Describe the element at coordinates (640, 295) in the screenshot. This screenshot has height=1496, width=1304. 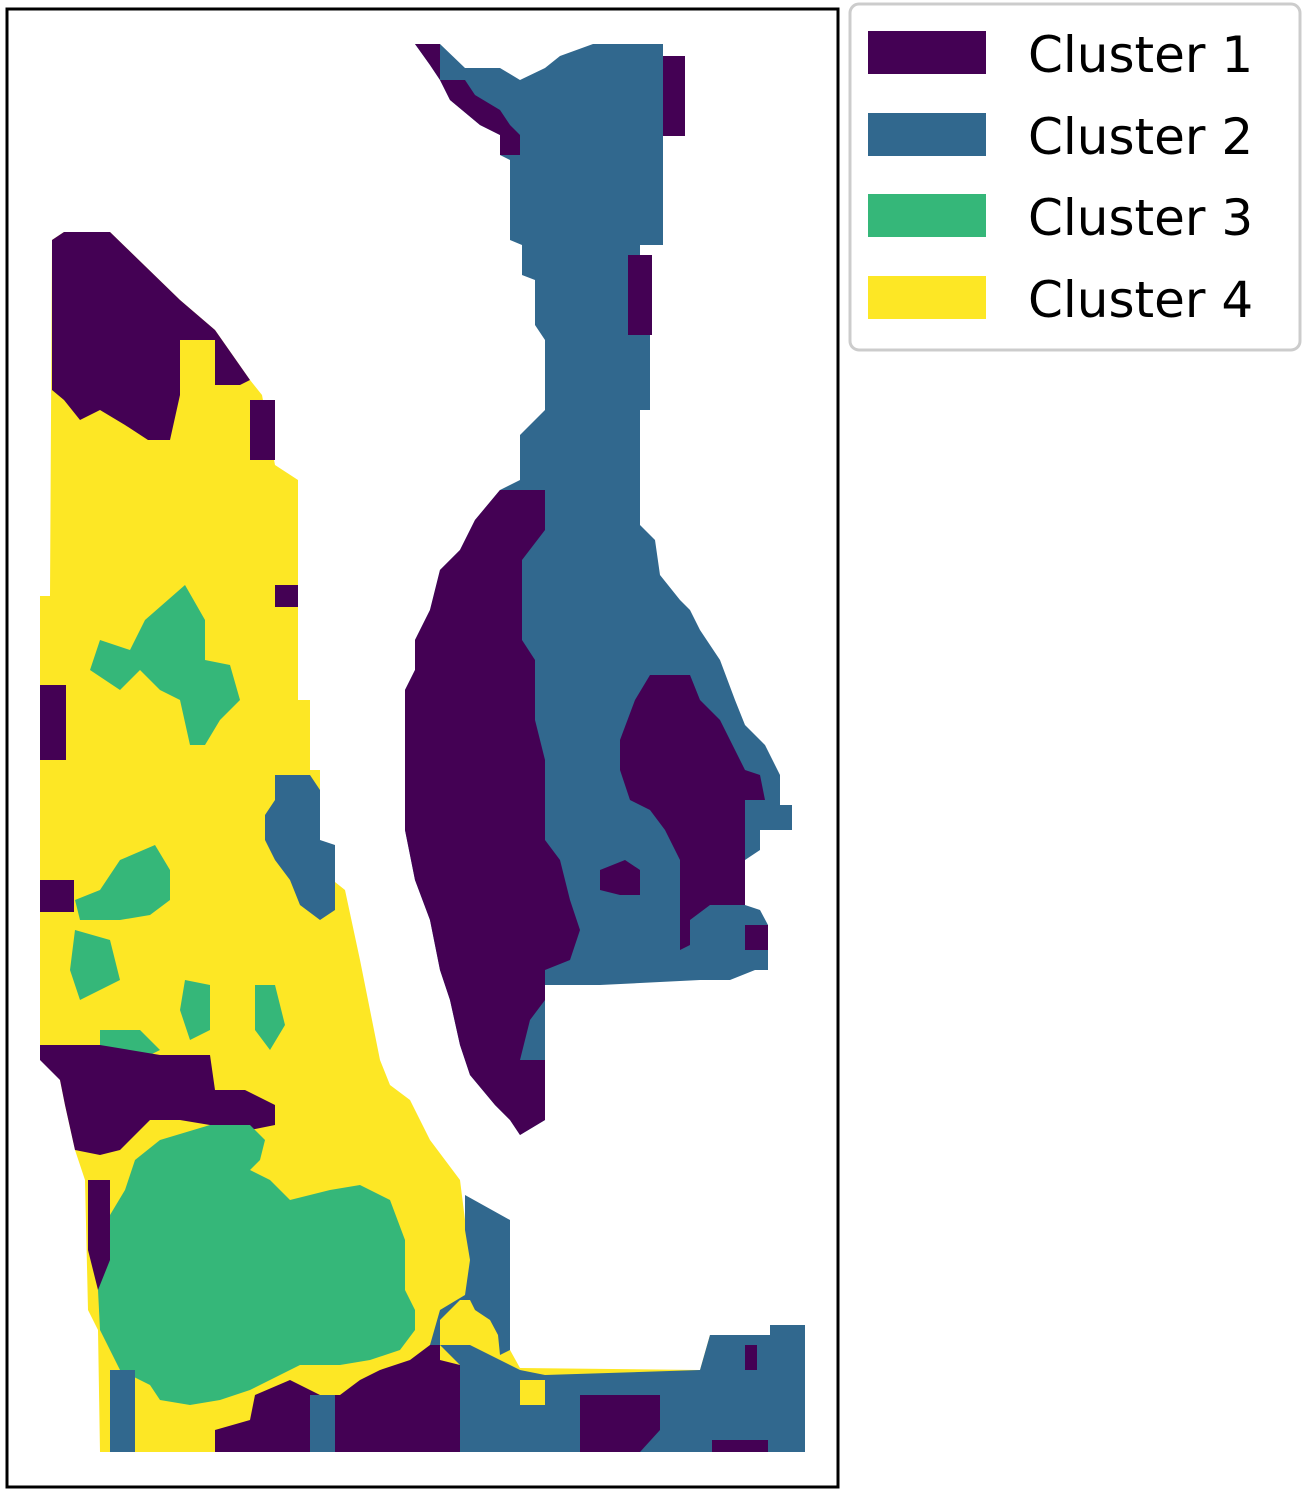
I see `cluster-1-region-right-neck` at that location.